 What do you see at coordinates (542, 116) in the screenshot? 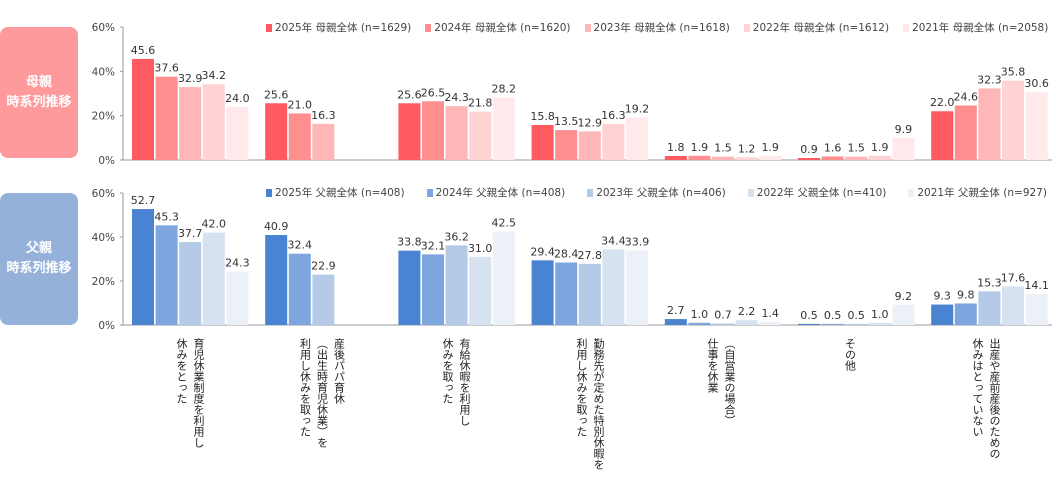
I see `data-label: 15.8` at bounding box center [542, 116].